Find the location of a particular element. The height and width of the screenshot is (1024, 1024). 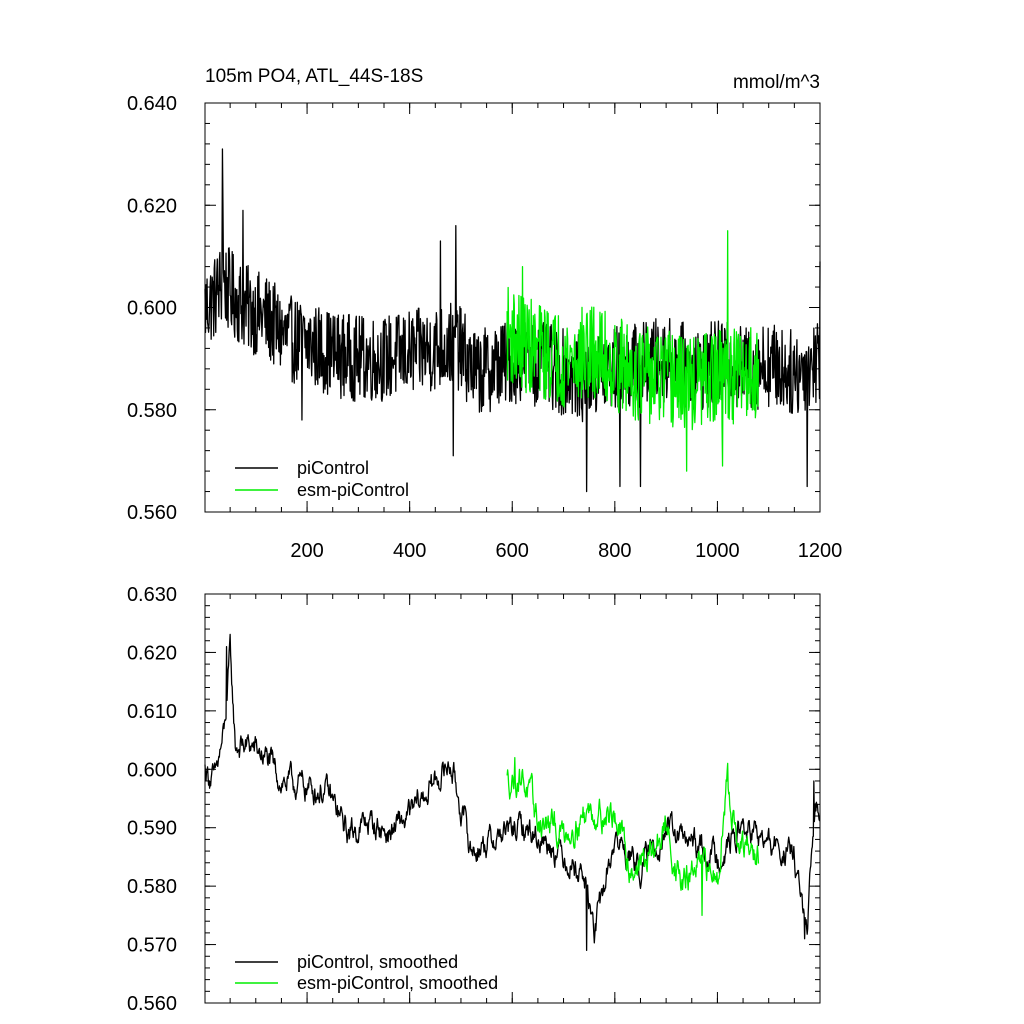

y-tick-label: 0.610 is located at coordinates (152, 712).